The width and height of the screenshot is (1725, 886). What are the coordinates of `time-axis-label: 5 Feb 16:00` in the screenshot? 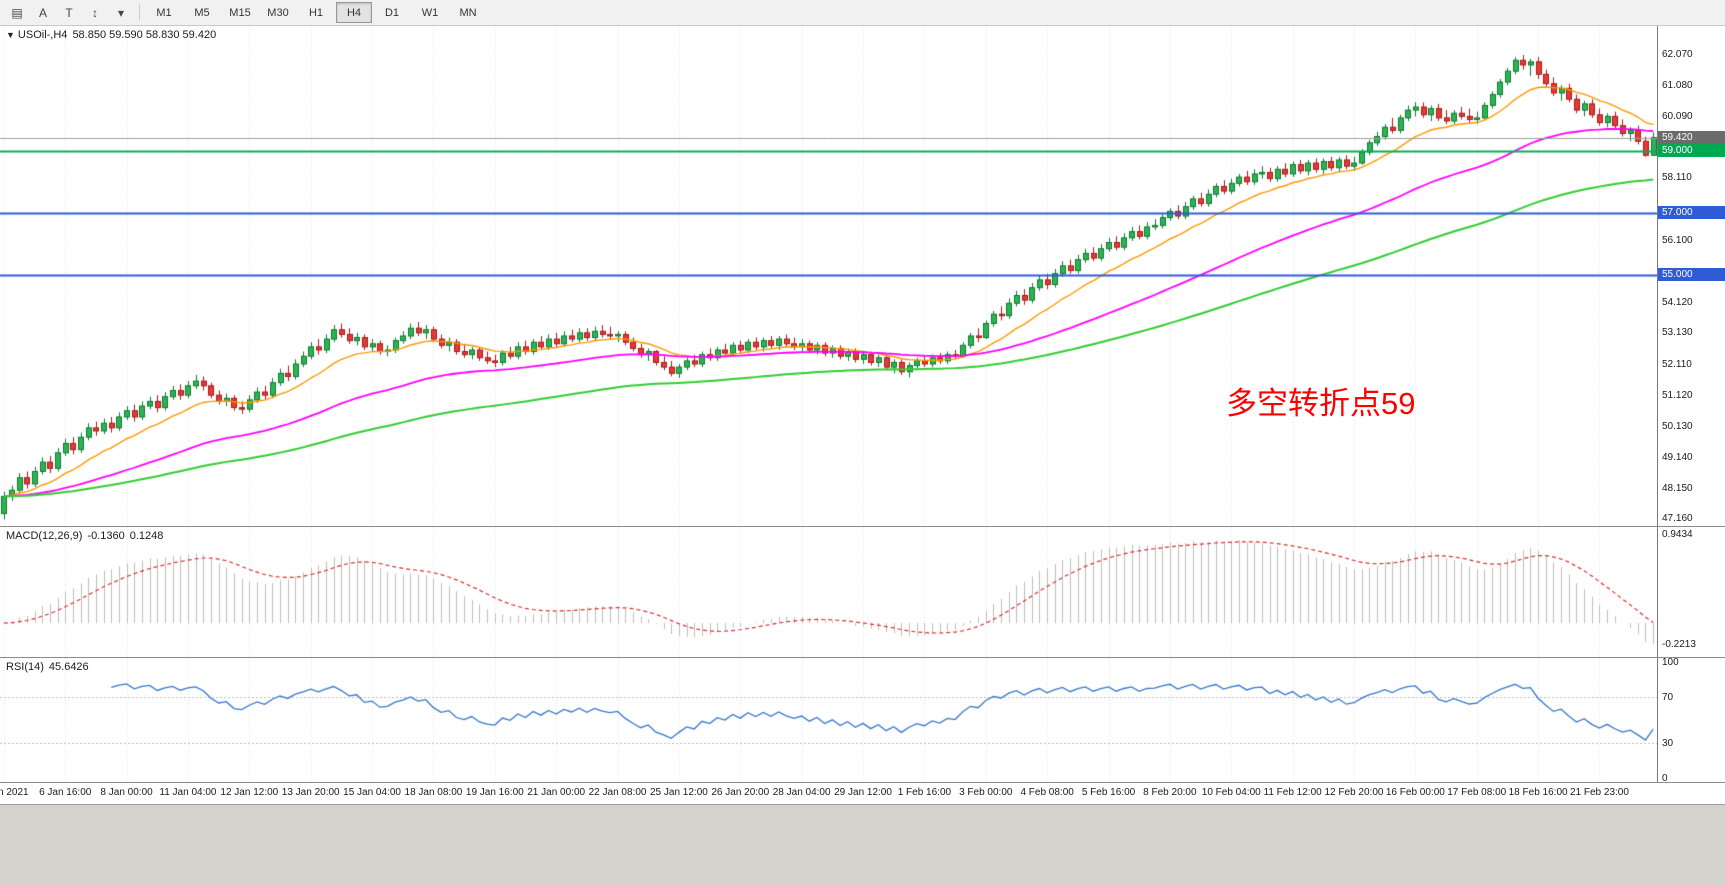 It's located at (1108, 792).